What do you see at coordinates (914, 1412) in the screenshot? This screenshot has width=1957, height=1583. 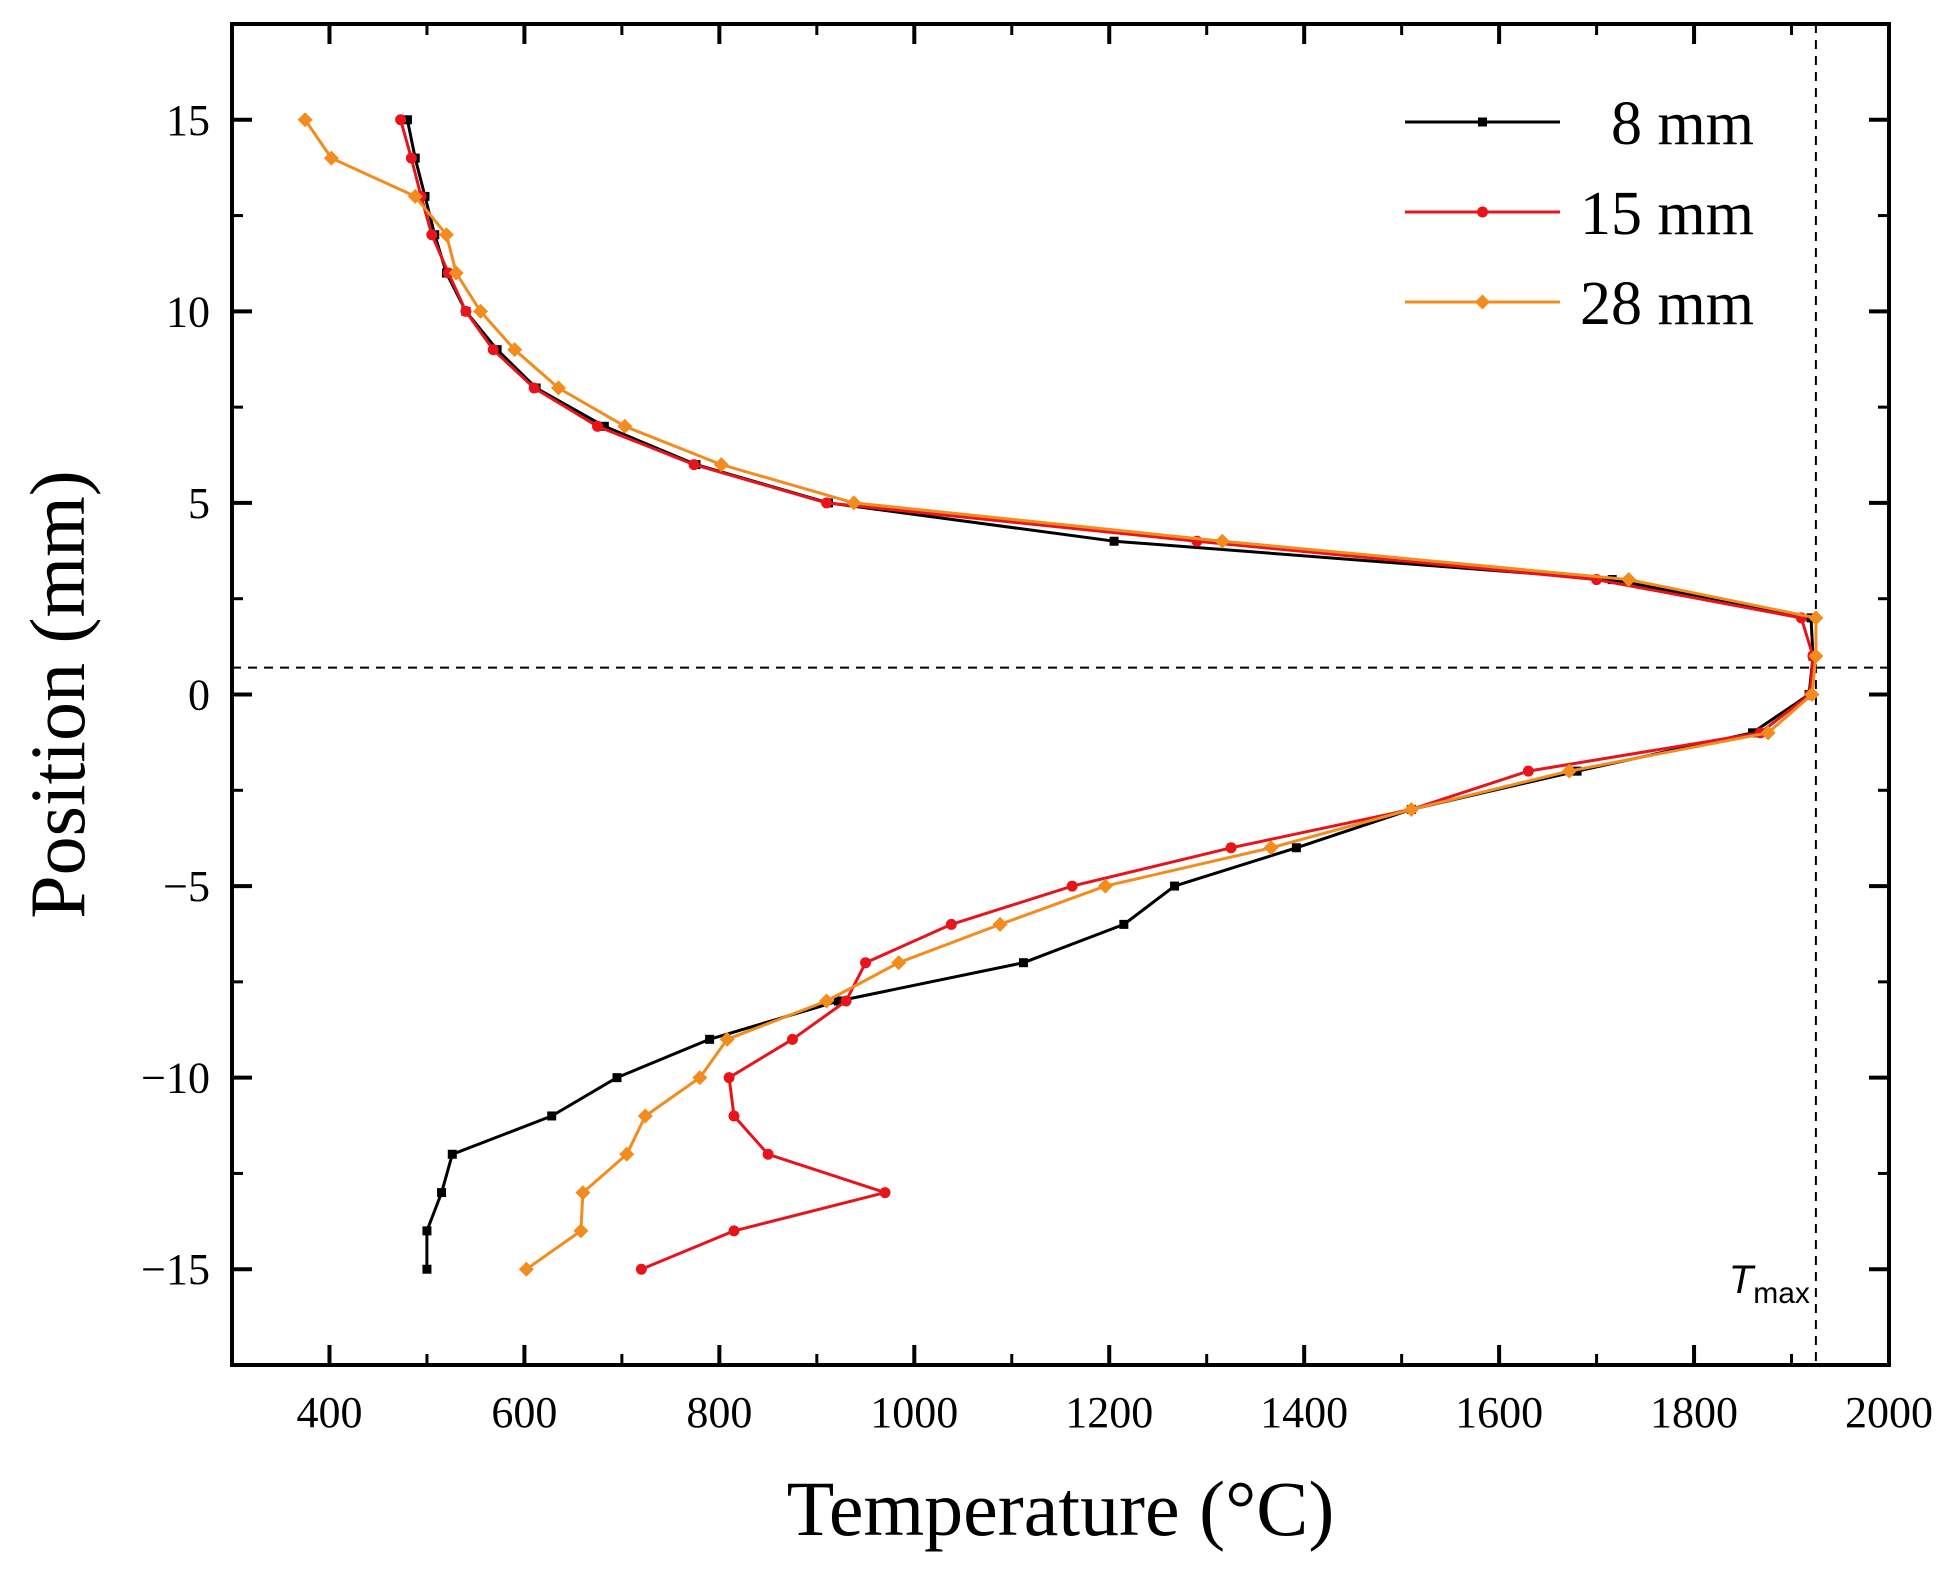 I see `x-tick-label: 1000` at bounding box center [914, 1412].